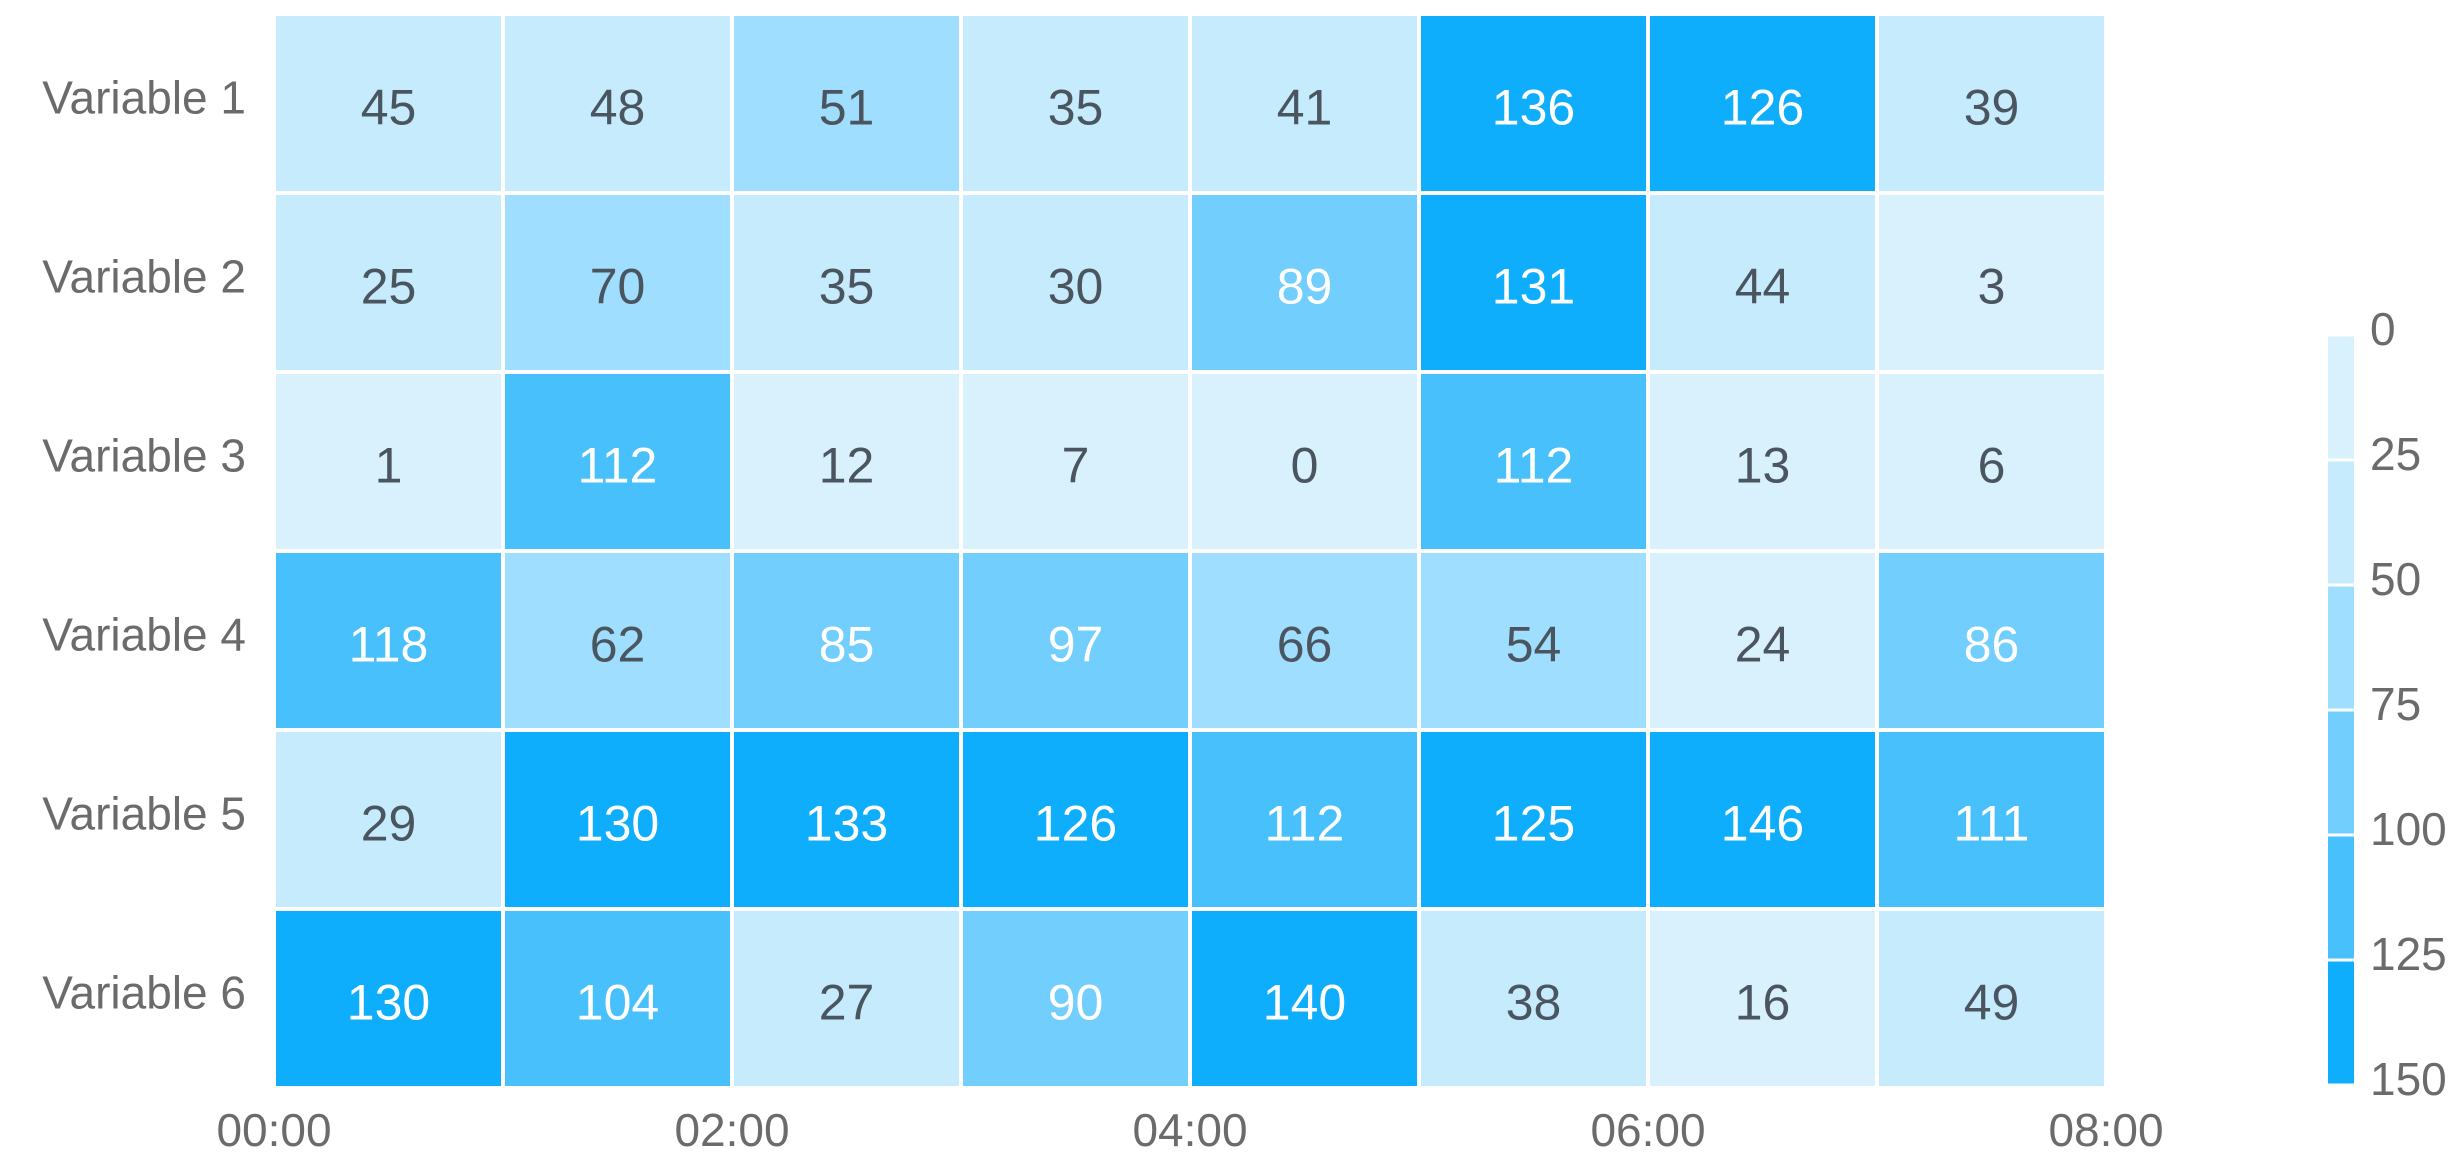 The height and width of the screenshot is (1167, 2458). I want to click on cell-value-label: 125, so click(1533, 824).